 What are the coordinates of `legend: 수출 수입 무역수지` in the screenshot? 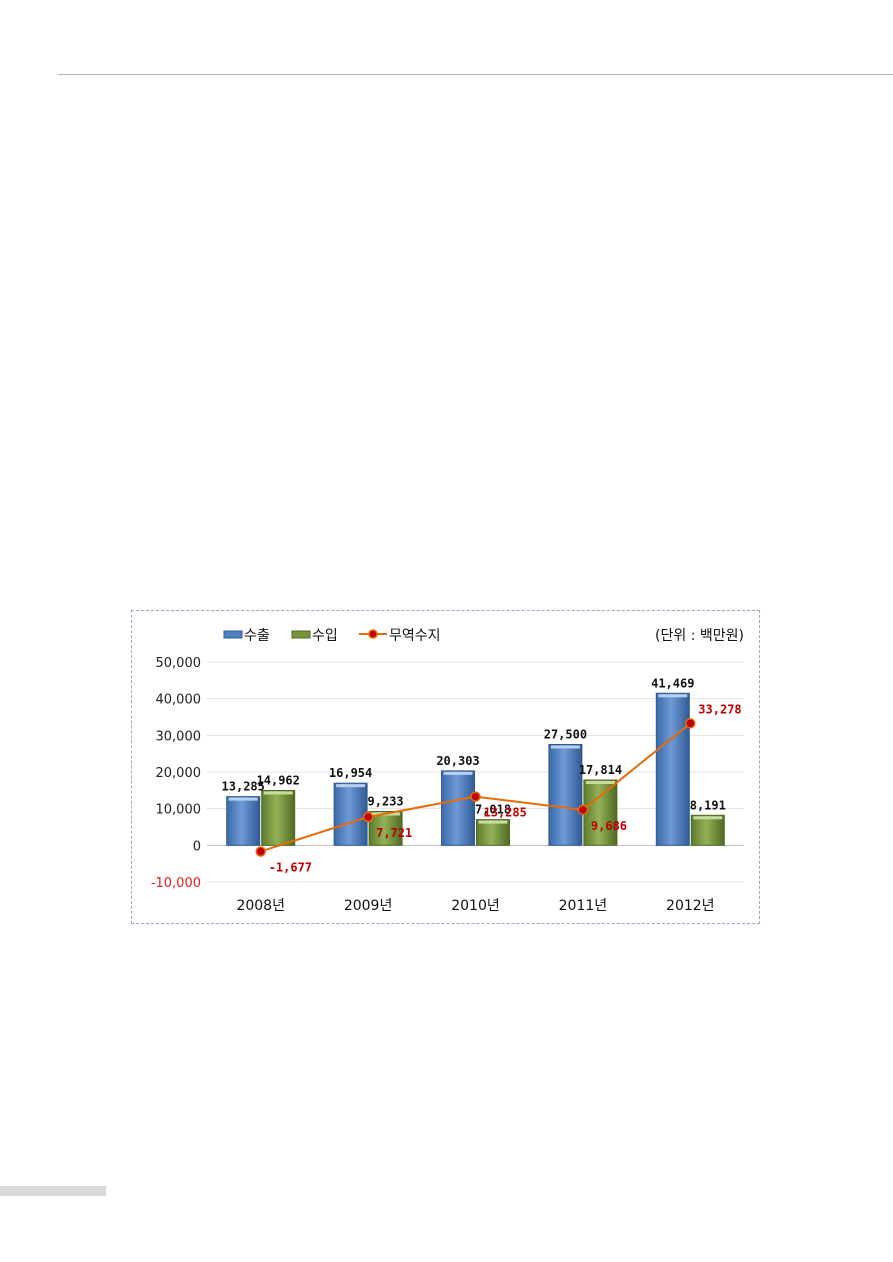 It's located at (332, 636).